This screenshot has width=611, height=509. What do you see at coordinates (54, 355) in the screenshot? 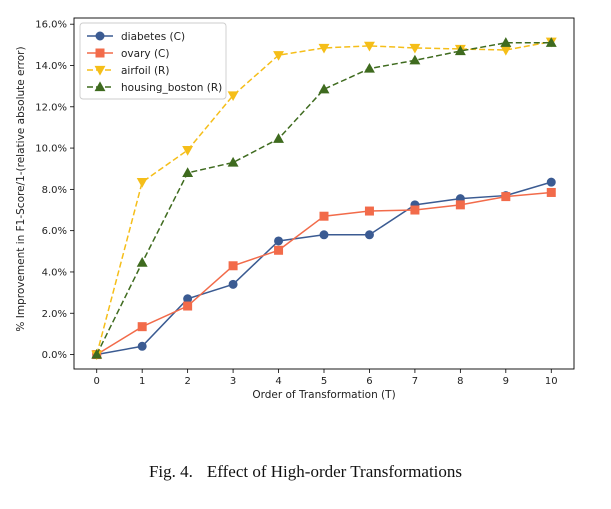
I see `y-tick-label: 0.0%` at bounding box center [54, 355].